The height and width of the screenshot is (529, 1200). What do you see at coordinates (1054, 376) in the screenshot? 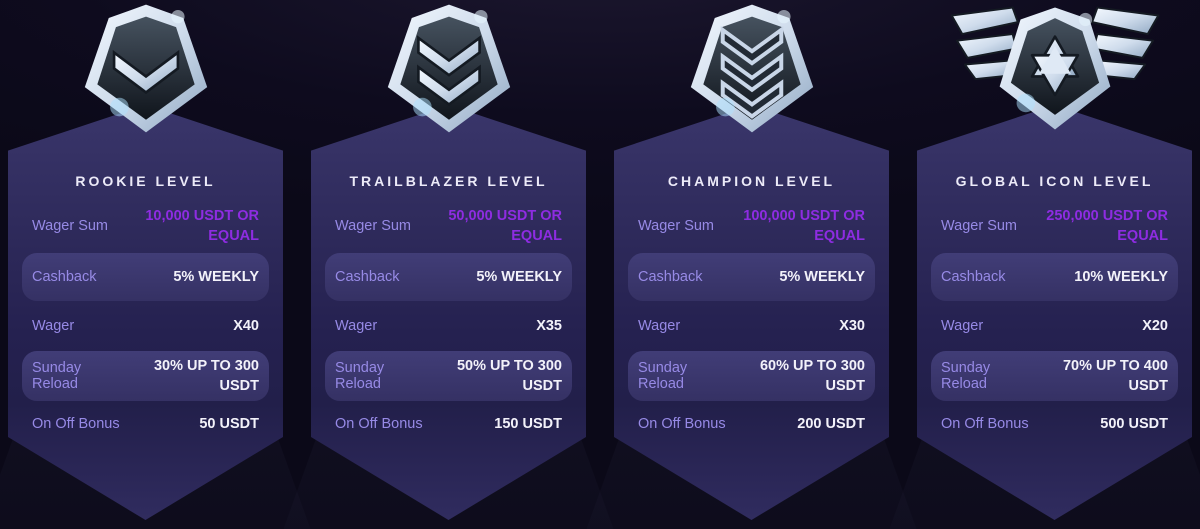
I see `row-sunday-reload: Sunday Reload 70% UP TO 400 USDT` at bounding box center [1054, 376].